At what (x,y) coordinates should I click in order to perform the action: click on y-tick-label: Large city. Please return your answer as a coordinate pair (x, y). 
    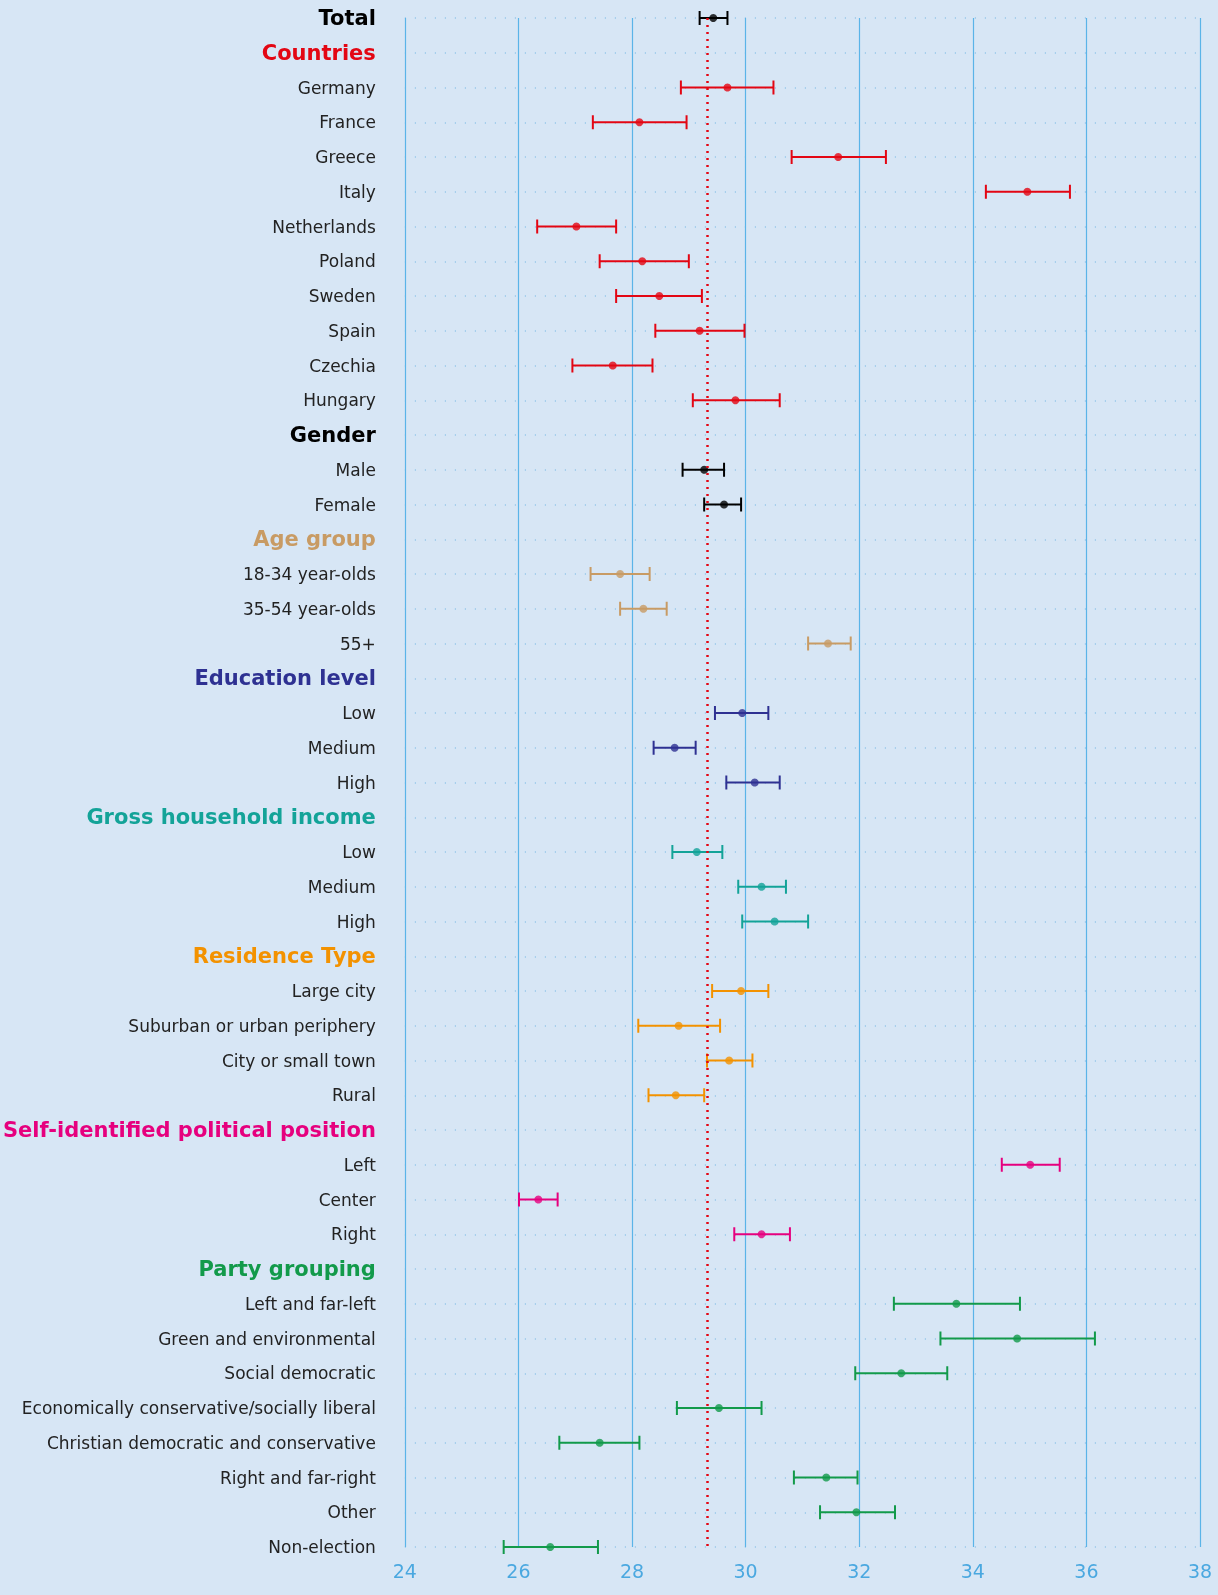
    Looking at the image, I should click on (333, 991).